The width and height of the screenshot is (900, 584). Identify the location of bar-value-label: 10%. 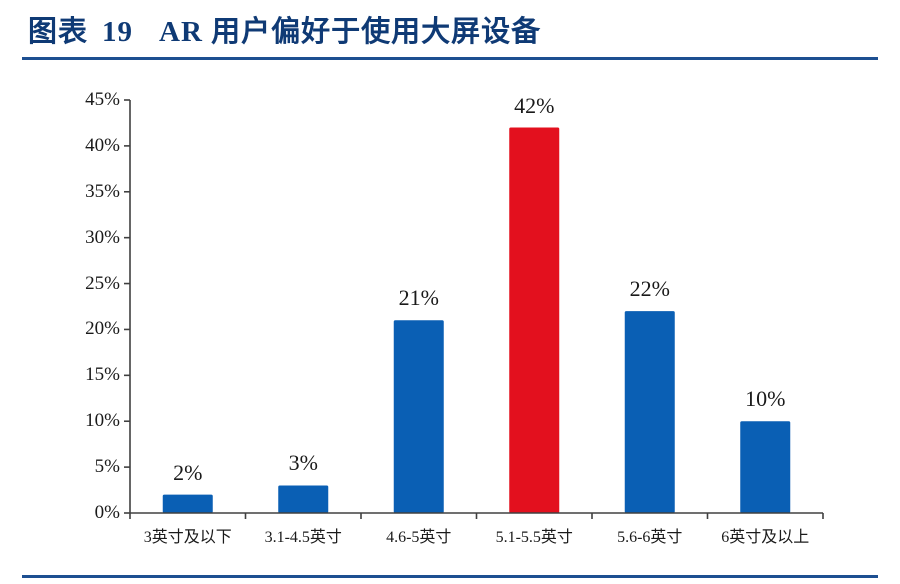
(765, 399).